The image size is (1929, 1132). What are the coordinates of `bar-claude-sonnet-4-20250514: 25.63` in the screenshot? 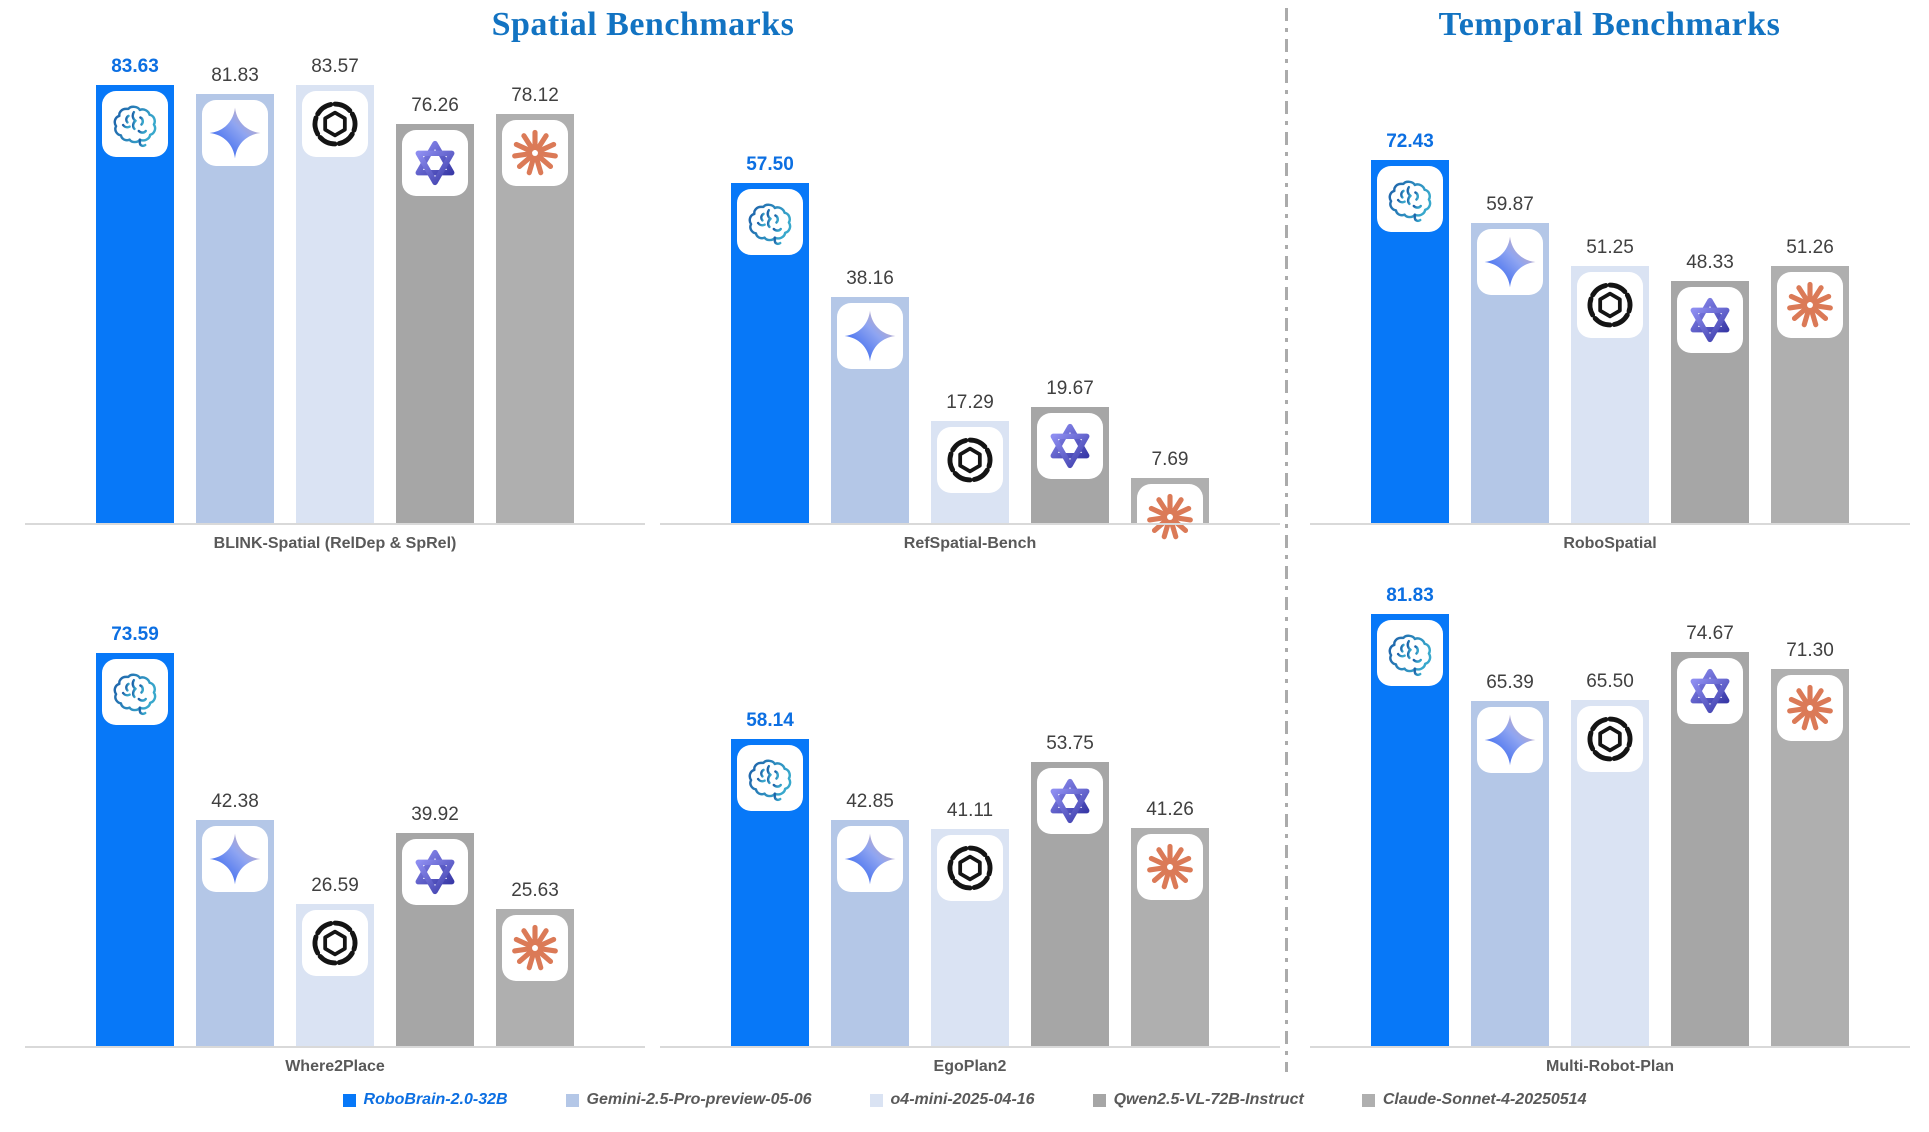 It's located at (535, 963).